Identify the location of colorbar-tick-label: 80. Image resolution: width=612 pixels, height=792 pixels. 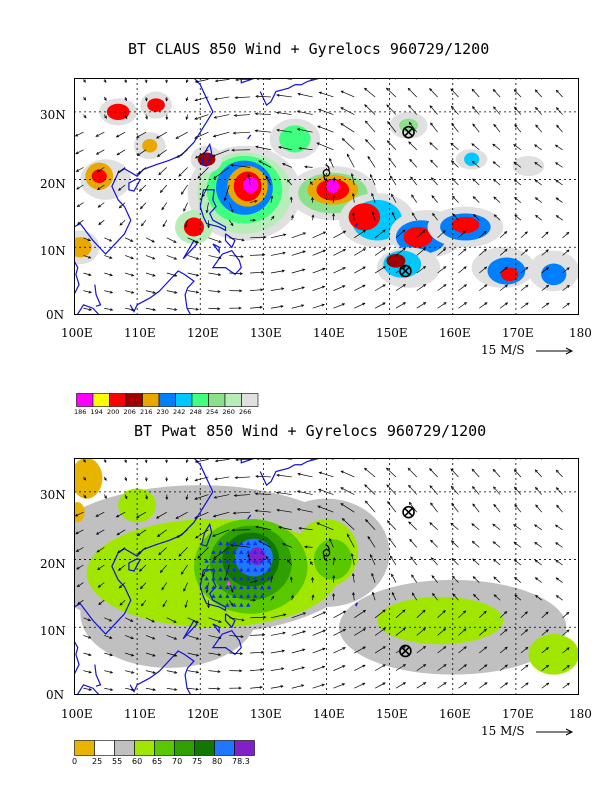
(217, 761).